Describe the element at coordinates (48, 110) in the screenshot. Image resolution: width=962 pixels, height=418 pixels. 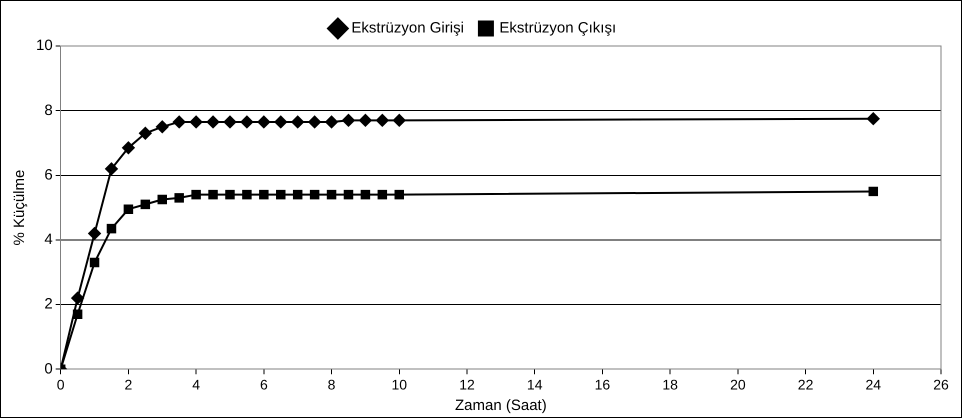
I see `y-tick-label: 8` at that location.